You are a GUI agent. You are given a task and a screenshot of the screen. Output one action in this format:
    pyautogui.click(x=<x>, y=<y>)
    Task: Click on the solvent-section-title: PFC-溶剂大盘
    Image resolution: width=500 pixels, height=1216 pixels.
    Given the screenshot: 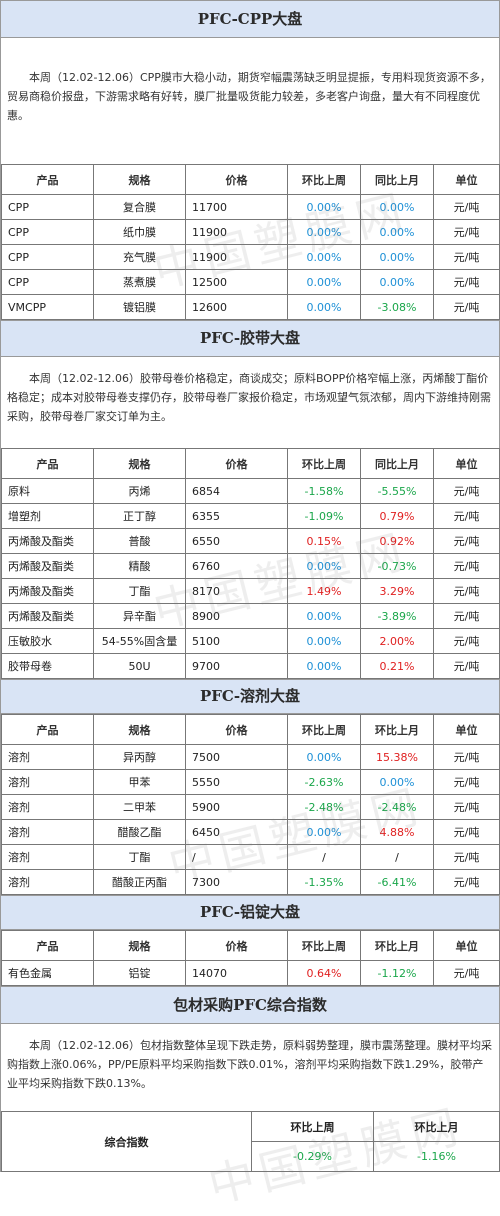 What is the action you would take?
    pyautogui.click(x=250, y=696)
    